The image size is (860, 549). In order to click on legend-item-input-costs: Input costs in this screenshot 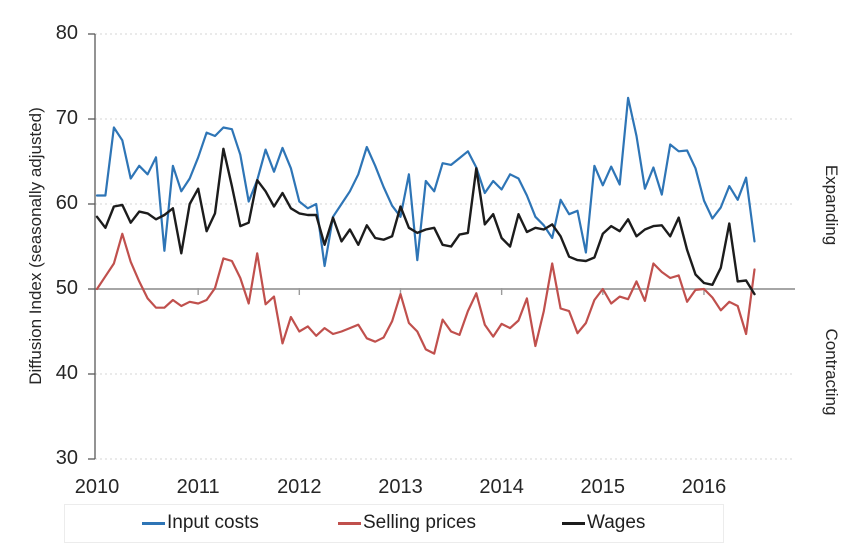, I will do `click(200, 523)`.